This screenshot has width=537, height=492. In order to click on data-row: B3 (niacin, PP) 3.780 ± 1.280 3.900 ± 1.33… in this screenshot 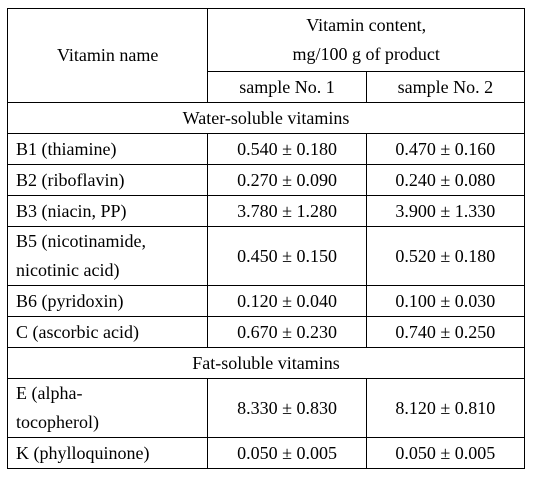, I will do `click(266, 211)`.